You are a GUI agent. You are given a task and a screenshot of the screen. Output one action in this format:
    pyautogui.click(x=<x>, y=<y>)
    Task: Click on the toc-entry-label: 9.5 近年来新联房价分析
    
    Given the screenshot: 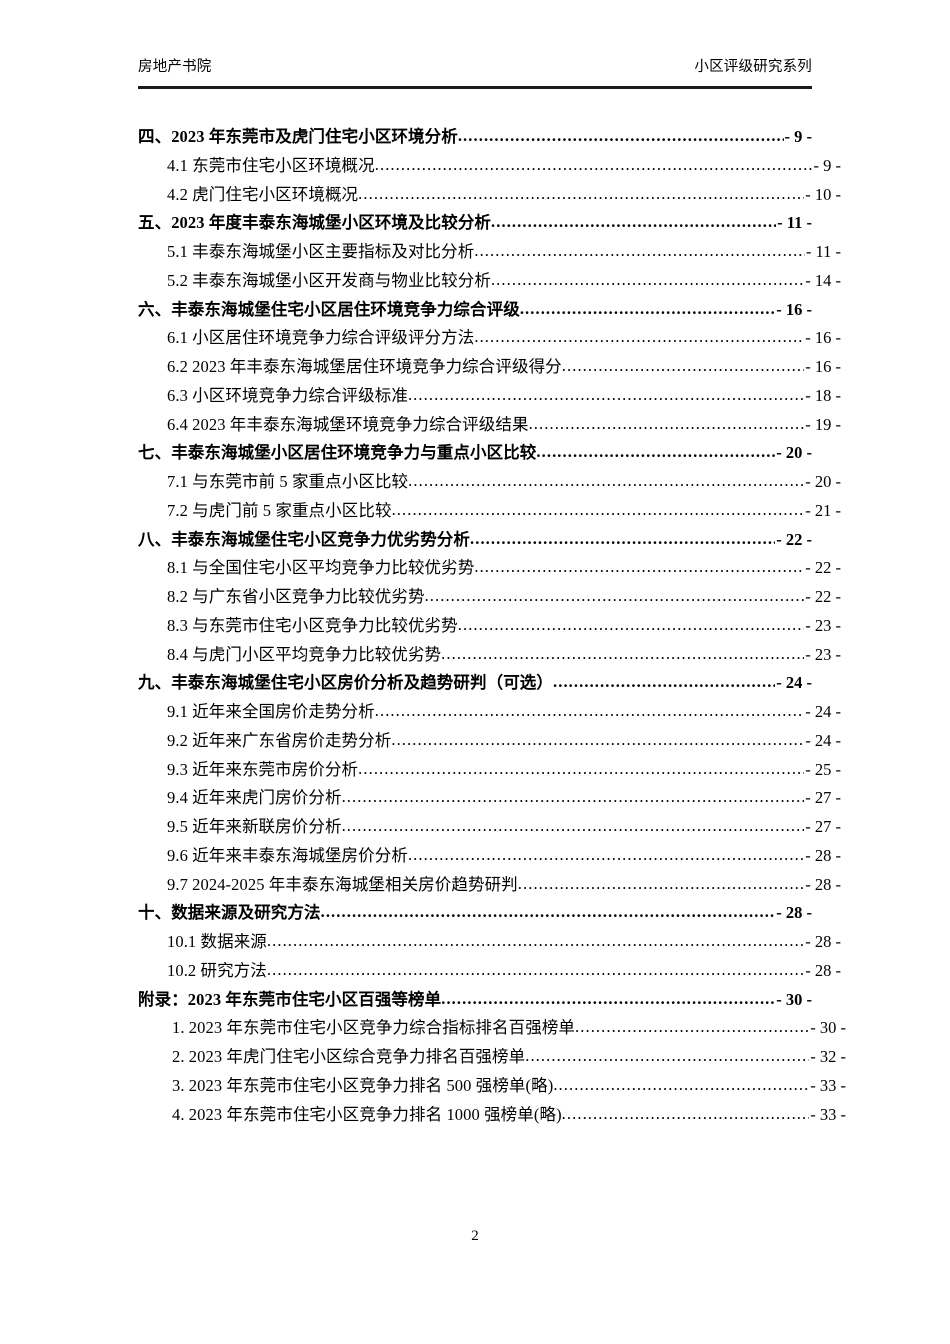 What is the action you would take?
    pyautogui.click(x=254, y=826)
    